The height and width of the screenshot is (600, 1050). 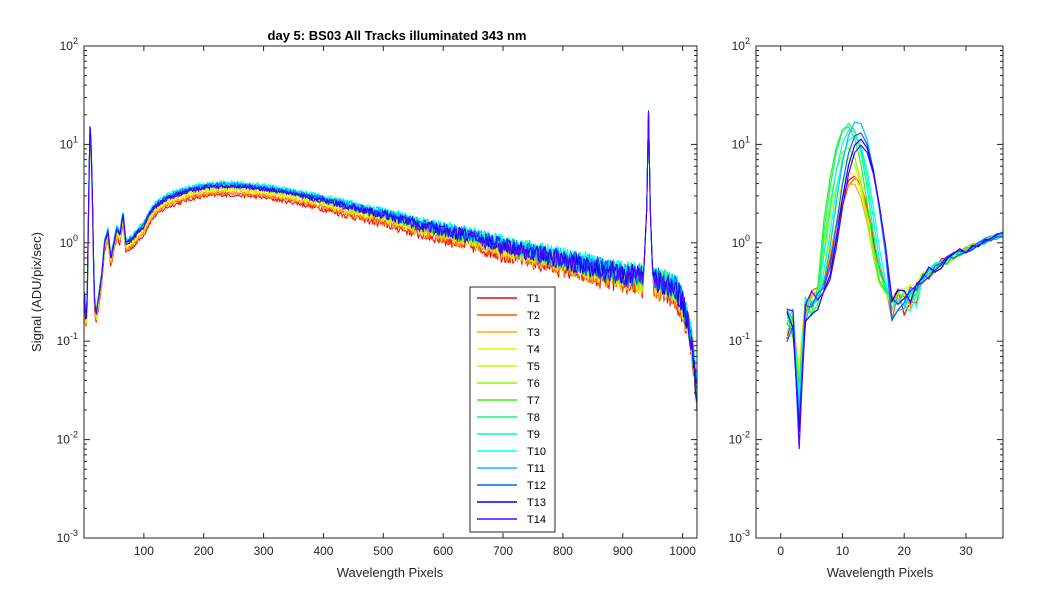 I want to click on left-x-tick-label: 600, so click(x=443, y=551).